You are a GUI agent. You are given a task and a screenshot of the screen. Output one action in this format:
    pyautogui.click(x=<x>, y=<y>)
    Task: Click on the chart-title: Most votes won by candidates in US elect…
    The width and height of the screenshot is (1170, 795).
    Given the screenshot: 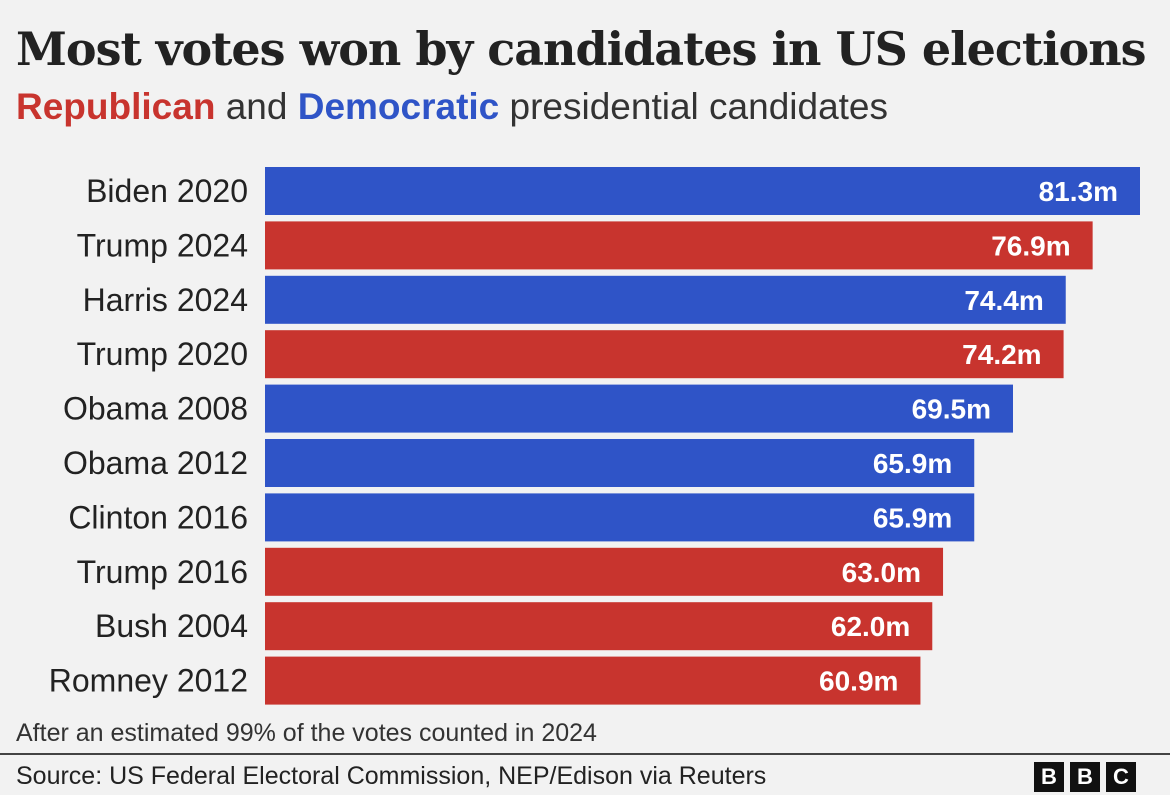 What is the action you would take?
    pyautogui.click(x=581, y=49)
    